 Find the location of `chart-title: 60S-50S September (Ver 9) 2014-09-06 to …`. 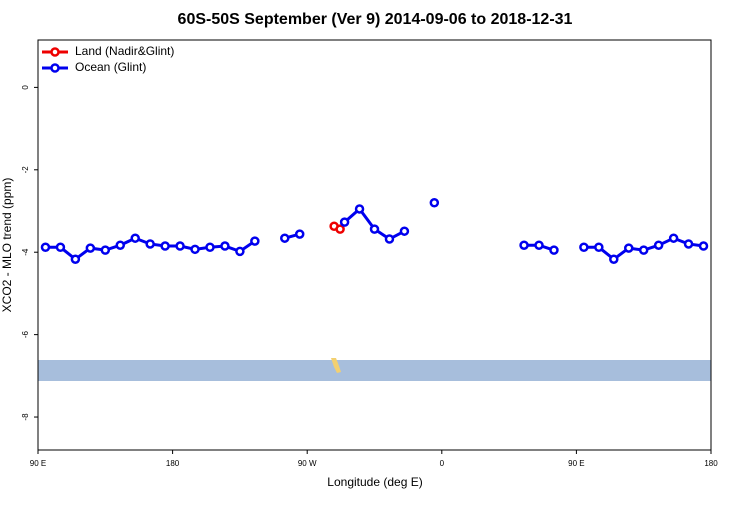

chart-title: 60S-50S September (Ver 9) 2014-09-06 to … is located at coordinates (375, 19).